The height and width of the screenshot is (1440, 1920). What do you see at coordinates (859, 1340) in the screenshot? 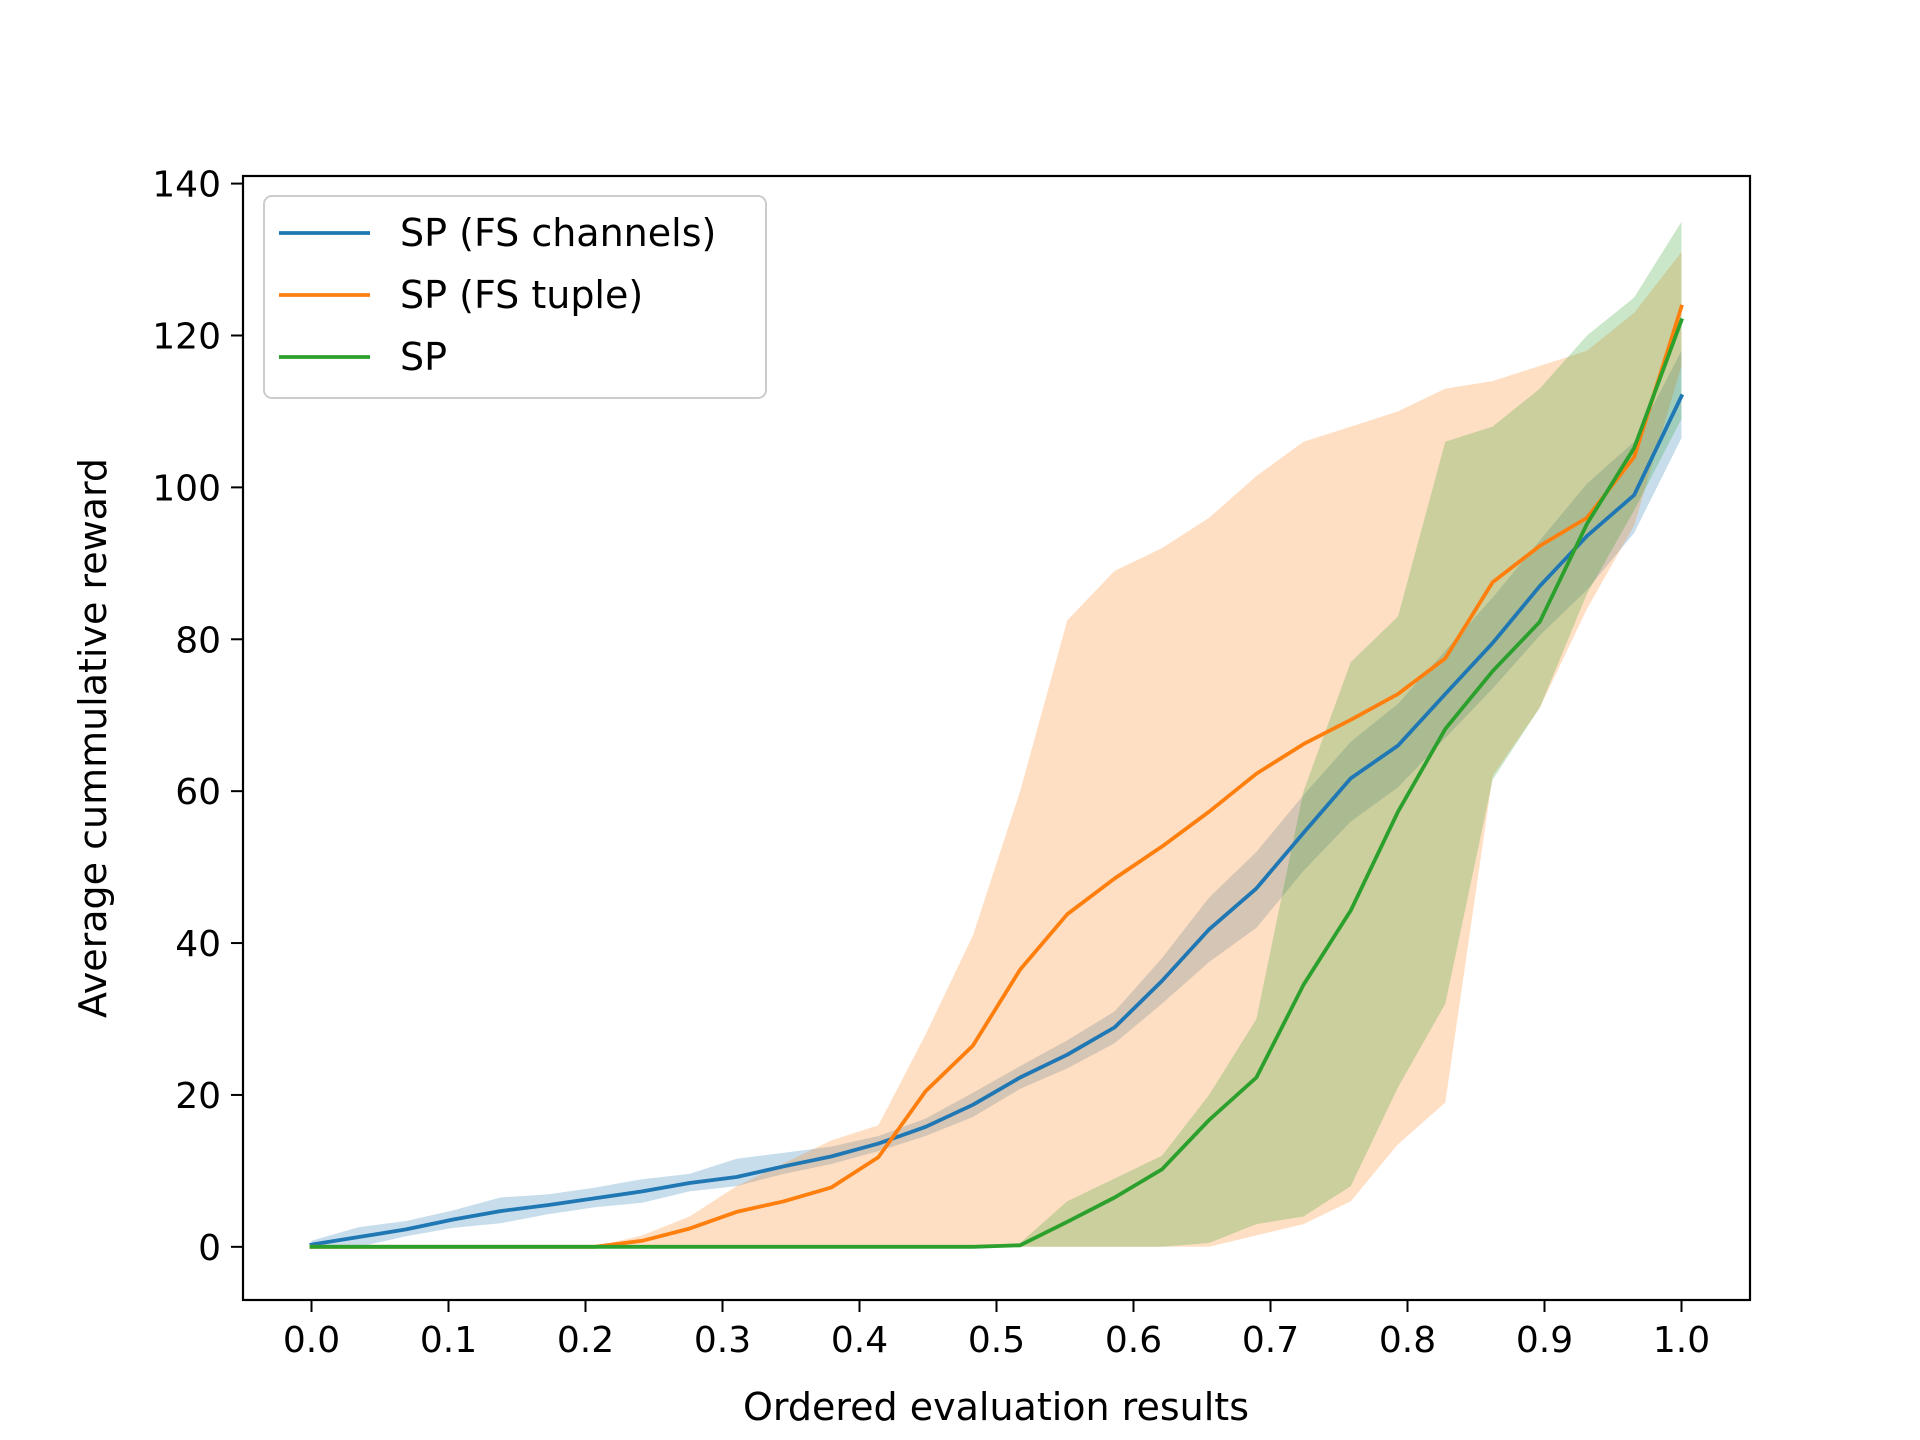
I see `x-tick-label: 0.4` at bounding box center [859, 1340].